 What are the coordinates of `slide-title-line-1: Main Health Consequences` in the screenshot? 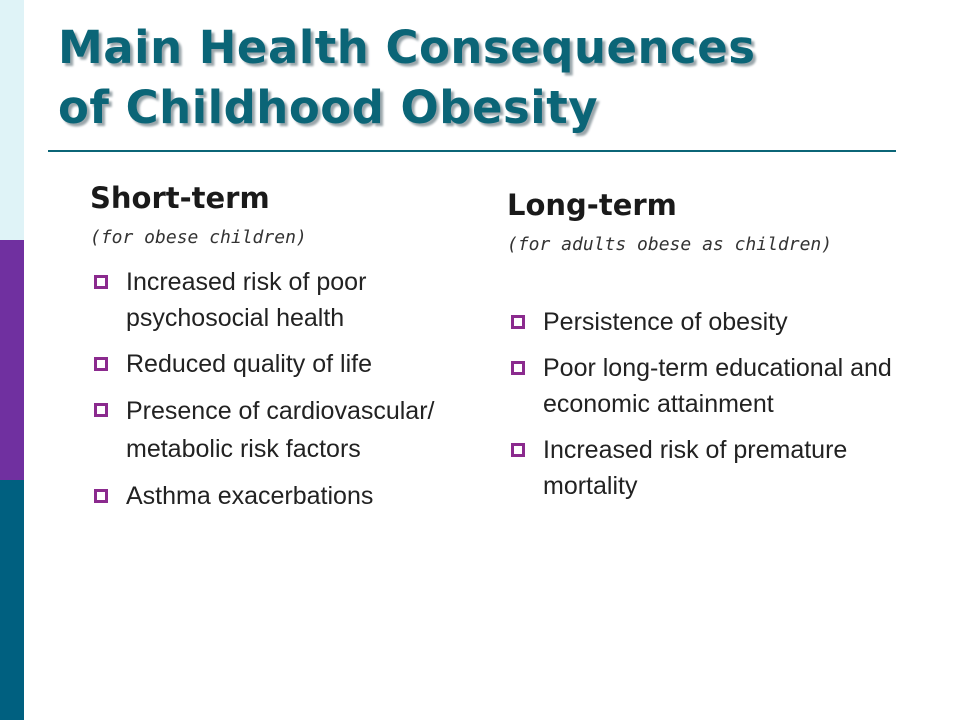 It's located at (407, 47).